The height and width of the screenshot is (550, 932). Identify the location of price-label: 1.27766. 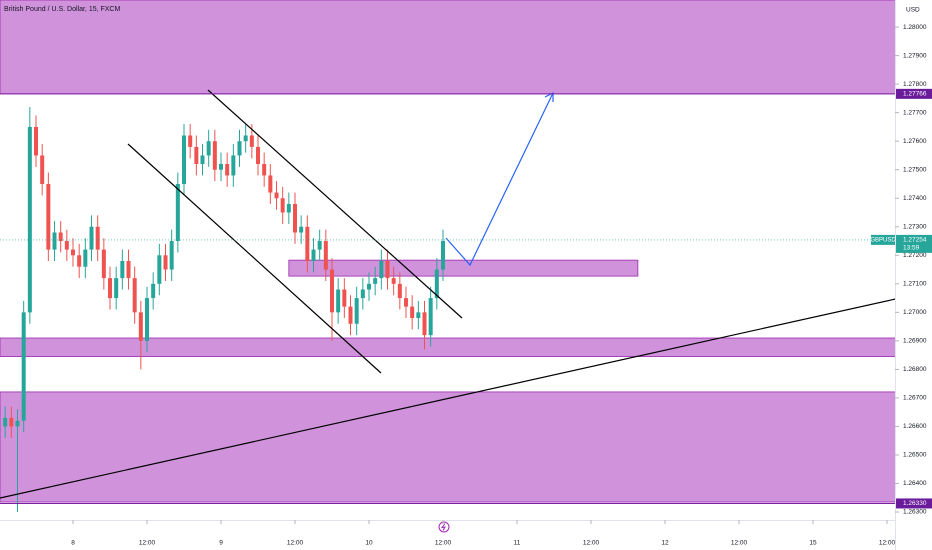
(915, 94).